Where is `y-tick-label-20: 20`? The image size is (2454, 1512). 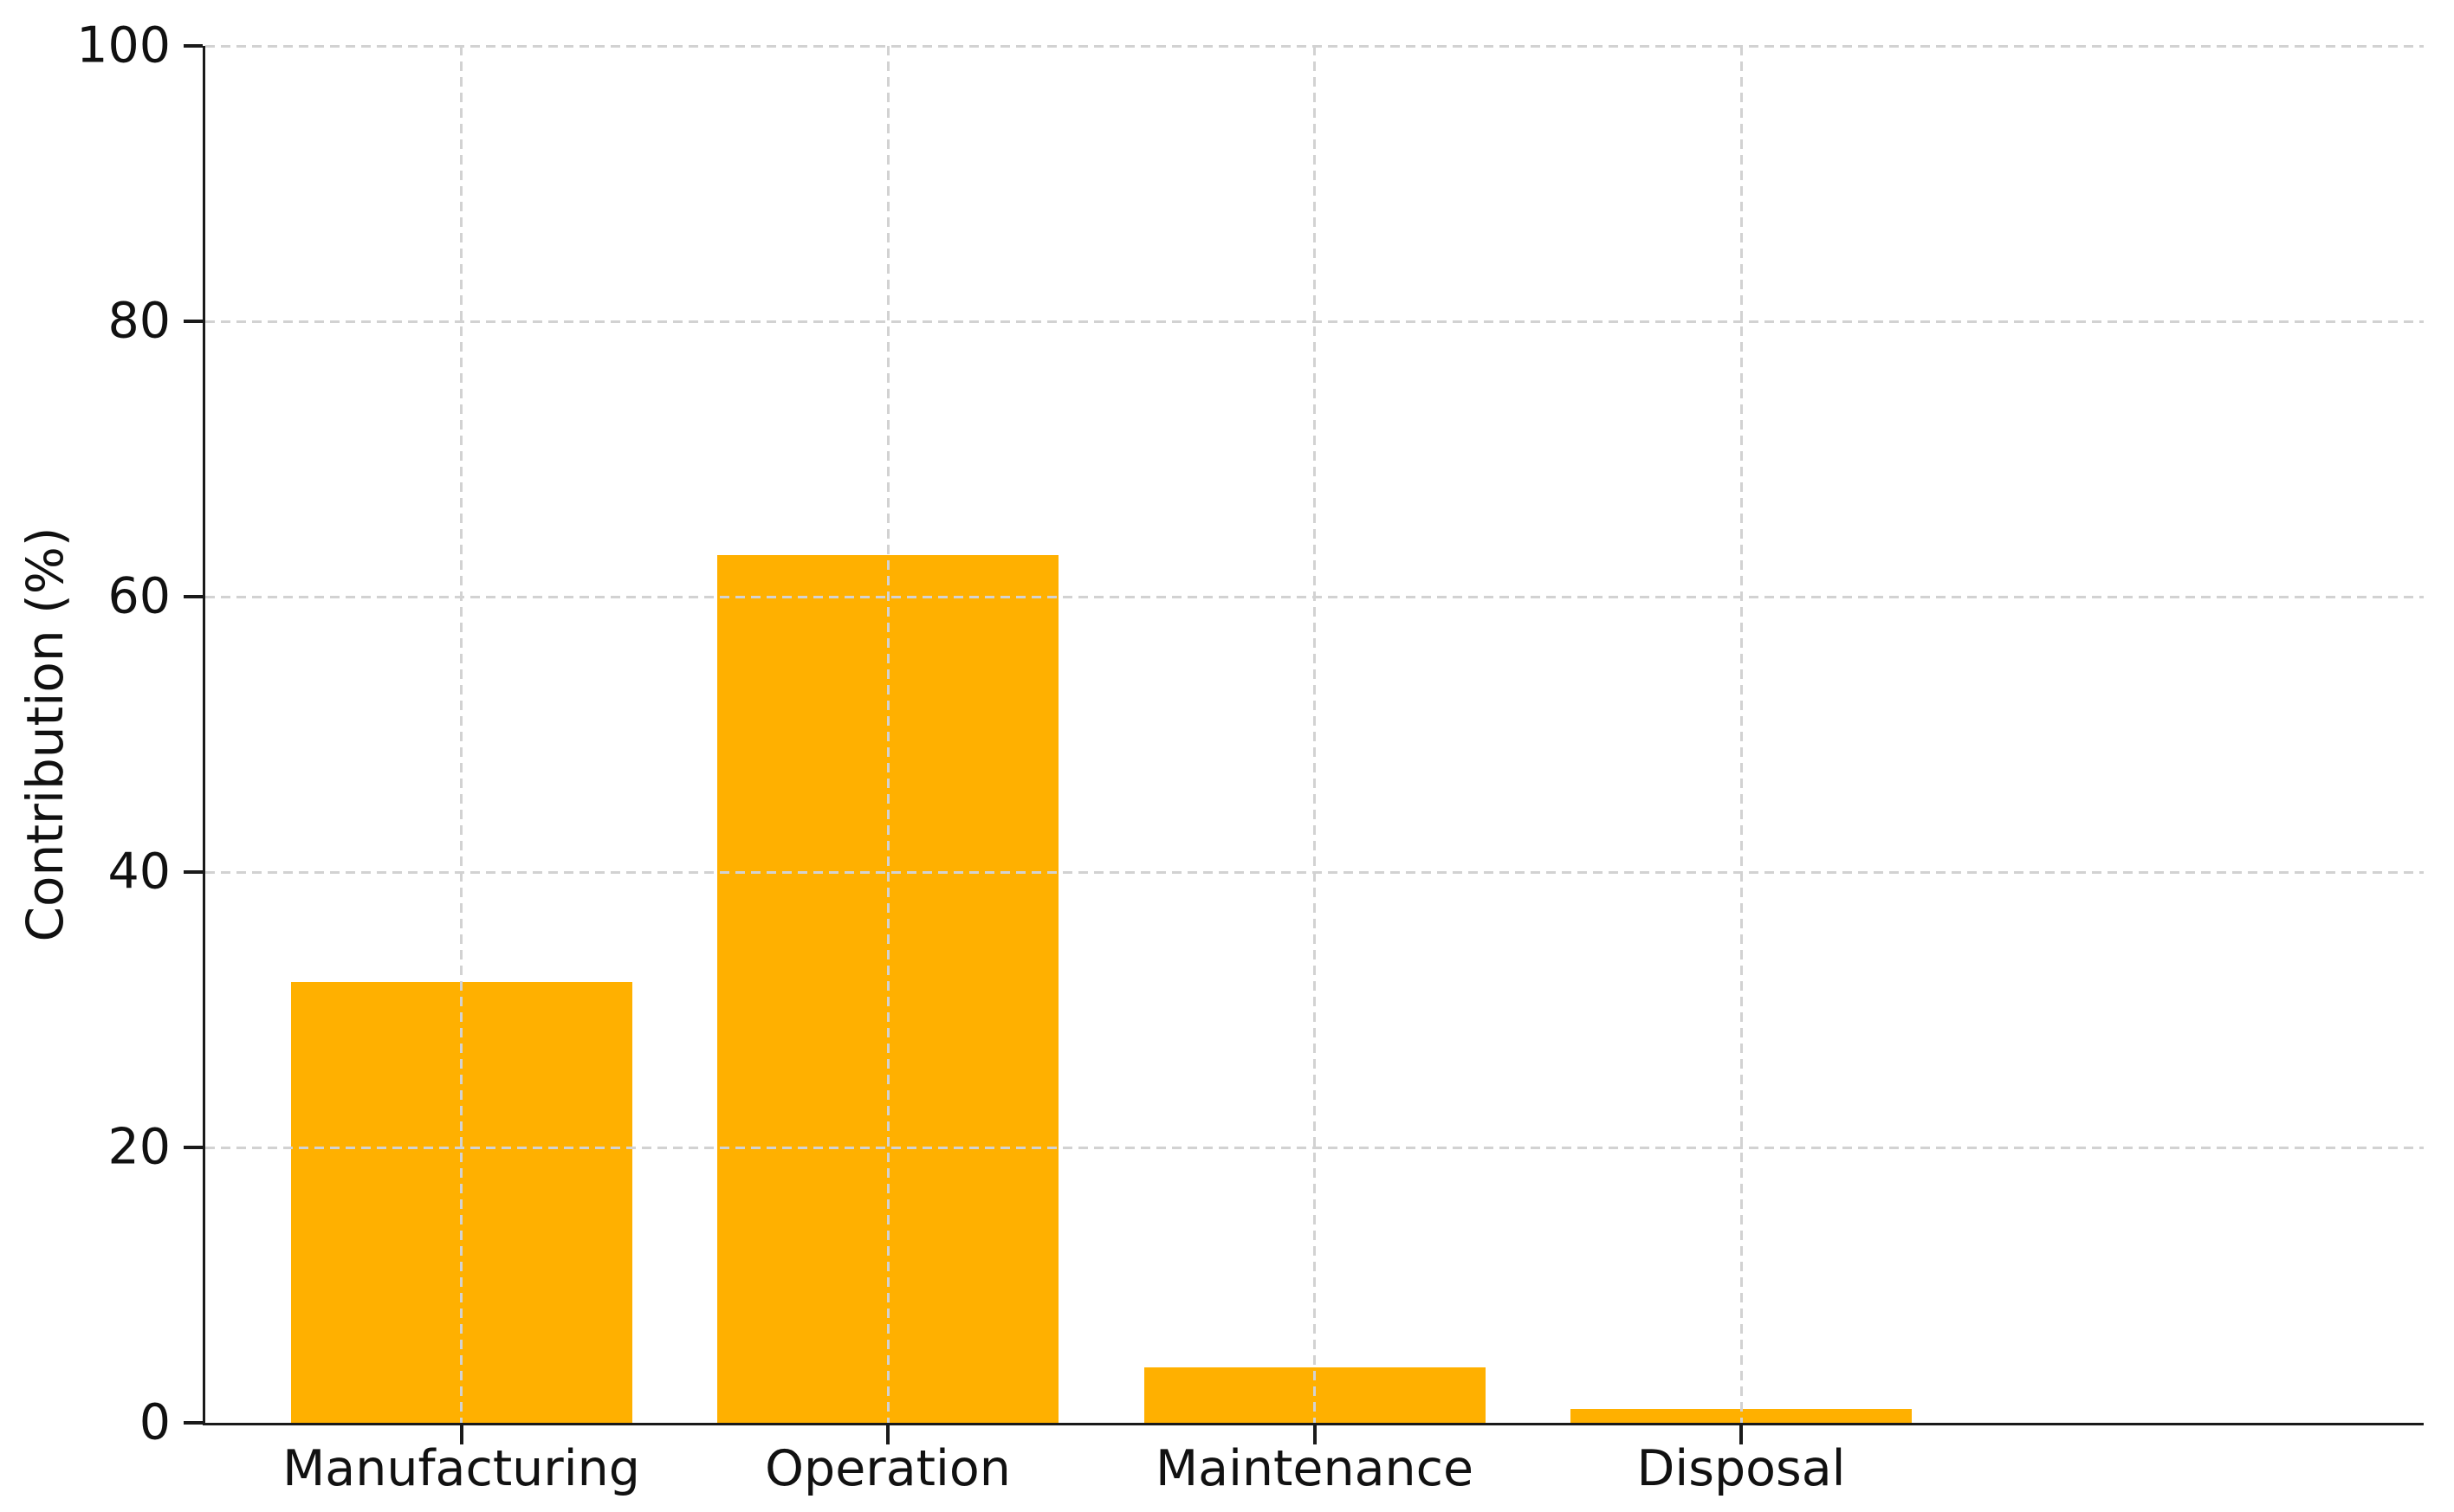
y-tick-label-20: 20 is located at coordinates (139, 1147).